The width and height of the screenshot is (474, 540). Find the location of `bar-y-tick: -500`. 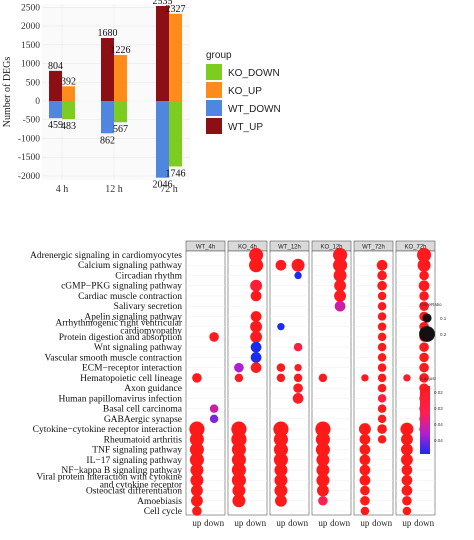

bar-y-tick: -500 is located at coordinates (32, 121).